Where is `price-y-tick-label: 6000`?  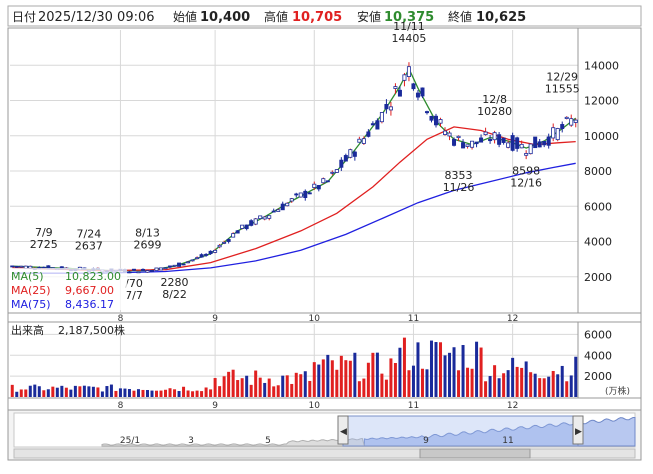 price-y-tick-label: 6000 is located at coordinates (598, 206).